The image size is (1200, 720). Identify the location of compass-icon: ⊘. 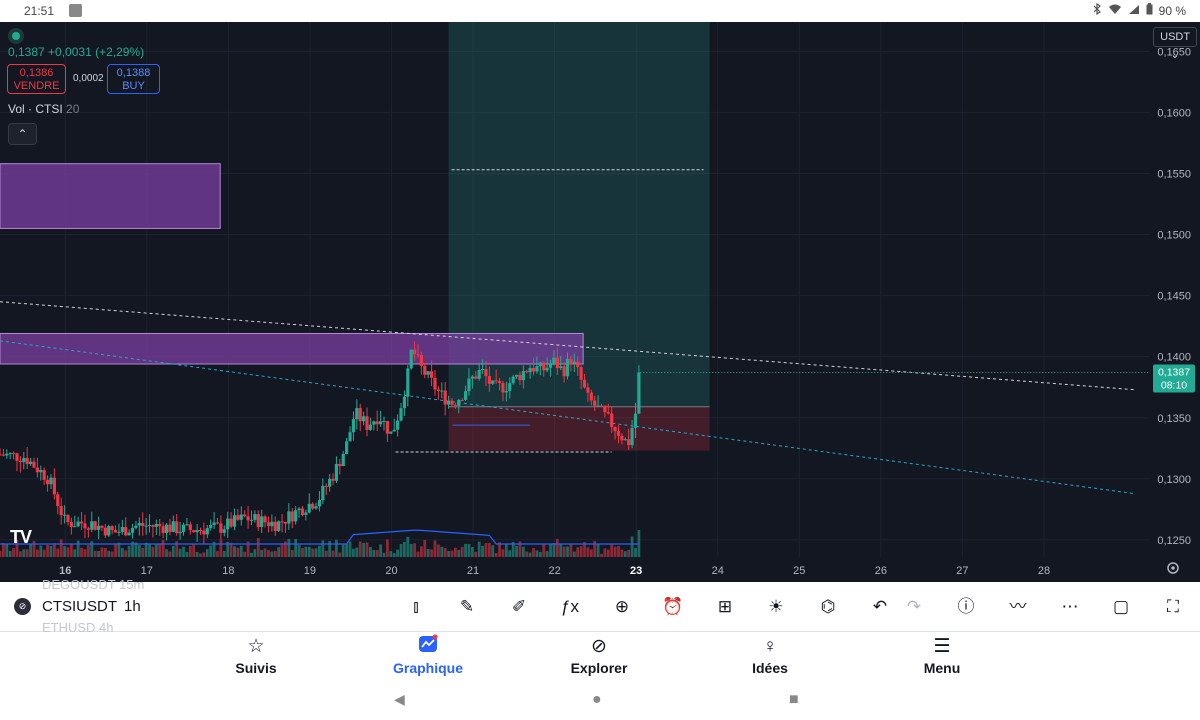
(599, 646).